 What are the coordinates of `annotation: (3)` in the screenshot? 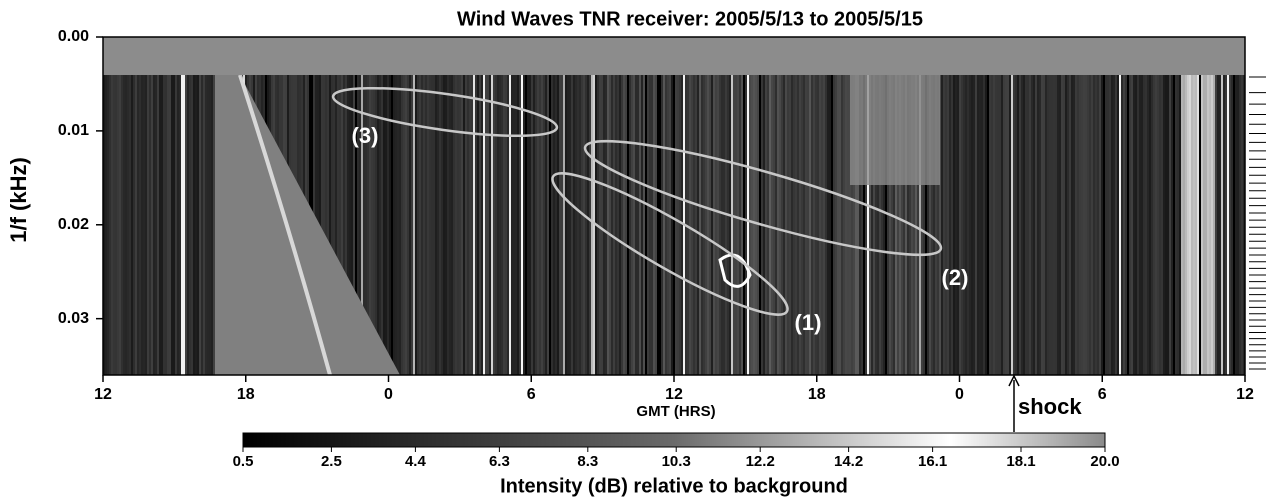 It's located at (365, 135).